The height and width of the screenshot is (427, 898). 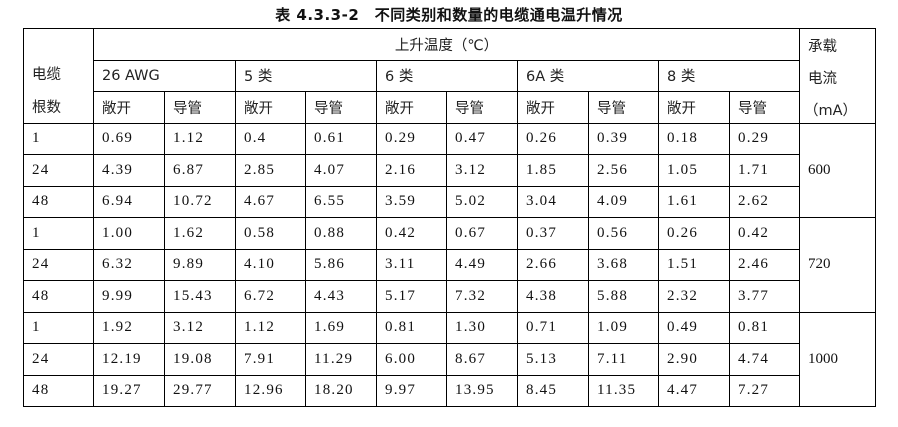 I want to click on value-cell: 3.59, so click(x=411, y=201).